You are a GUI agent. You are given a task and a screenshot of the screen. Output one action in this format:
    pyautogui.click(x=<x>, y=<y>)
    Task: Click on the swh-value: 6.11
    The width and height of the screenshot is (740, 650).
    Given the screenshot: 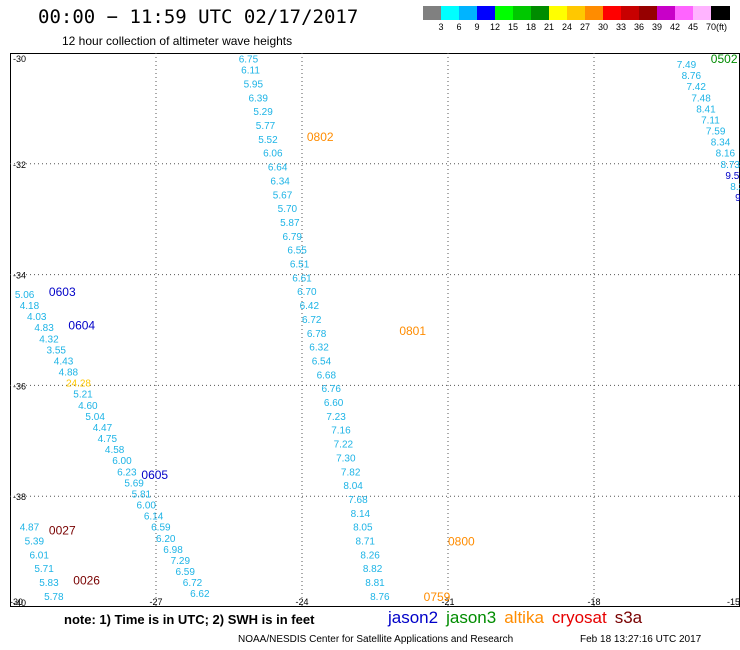 What is the action you would take?
    pyautogui.click(x=250, y=71)
    